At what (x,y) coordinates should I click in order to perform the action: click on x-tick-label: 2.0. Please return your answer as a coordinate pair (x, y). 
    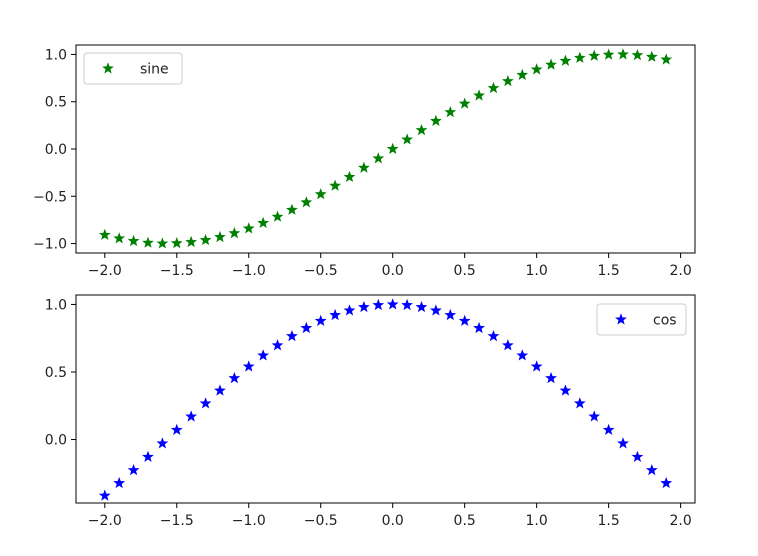
    Looking at the image, I should click on (680, 271).